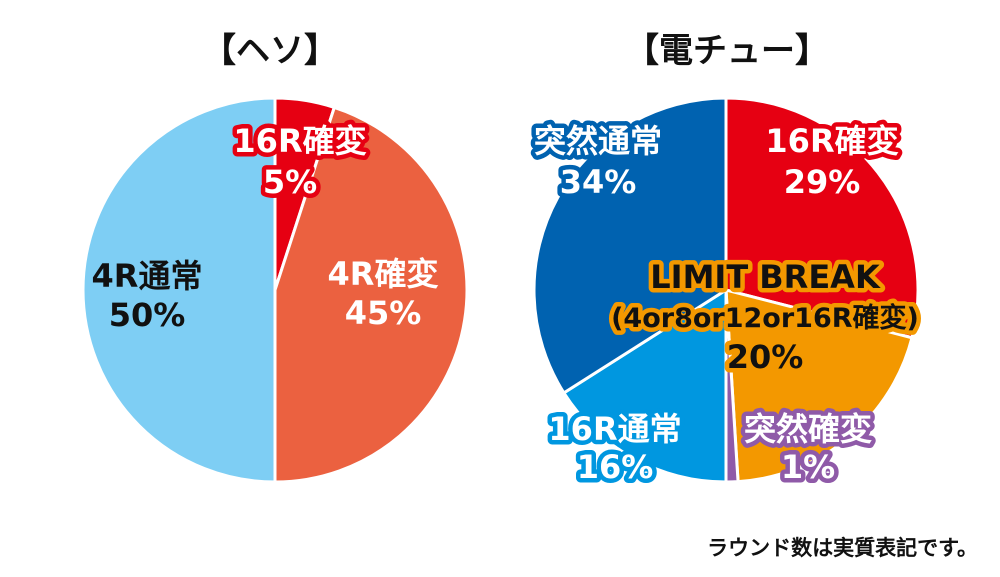  What do you see at coordinates (290, 182) in the screenshot?
I see `slice-value-heso-16r-kakuhen: 5%` at bounding box center [290, 182].